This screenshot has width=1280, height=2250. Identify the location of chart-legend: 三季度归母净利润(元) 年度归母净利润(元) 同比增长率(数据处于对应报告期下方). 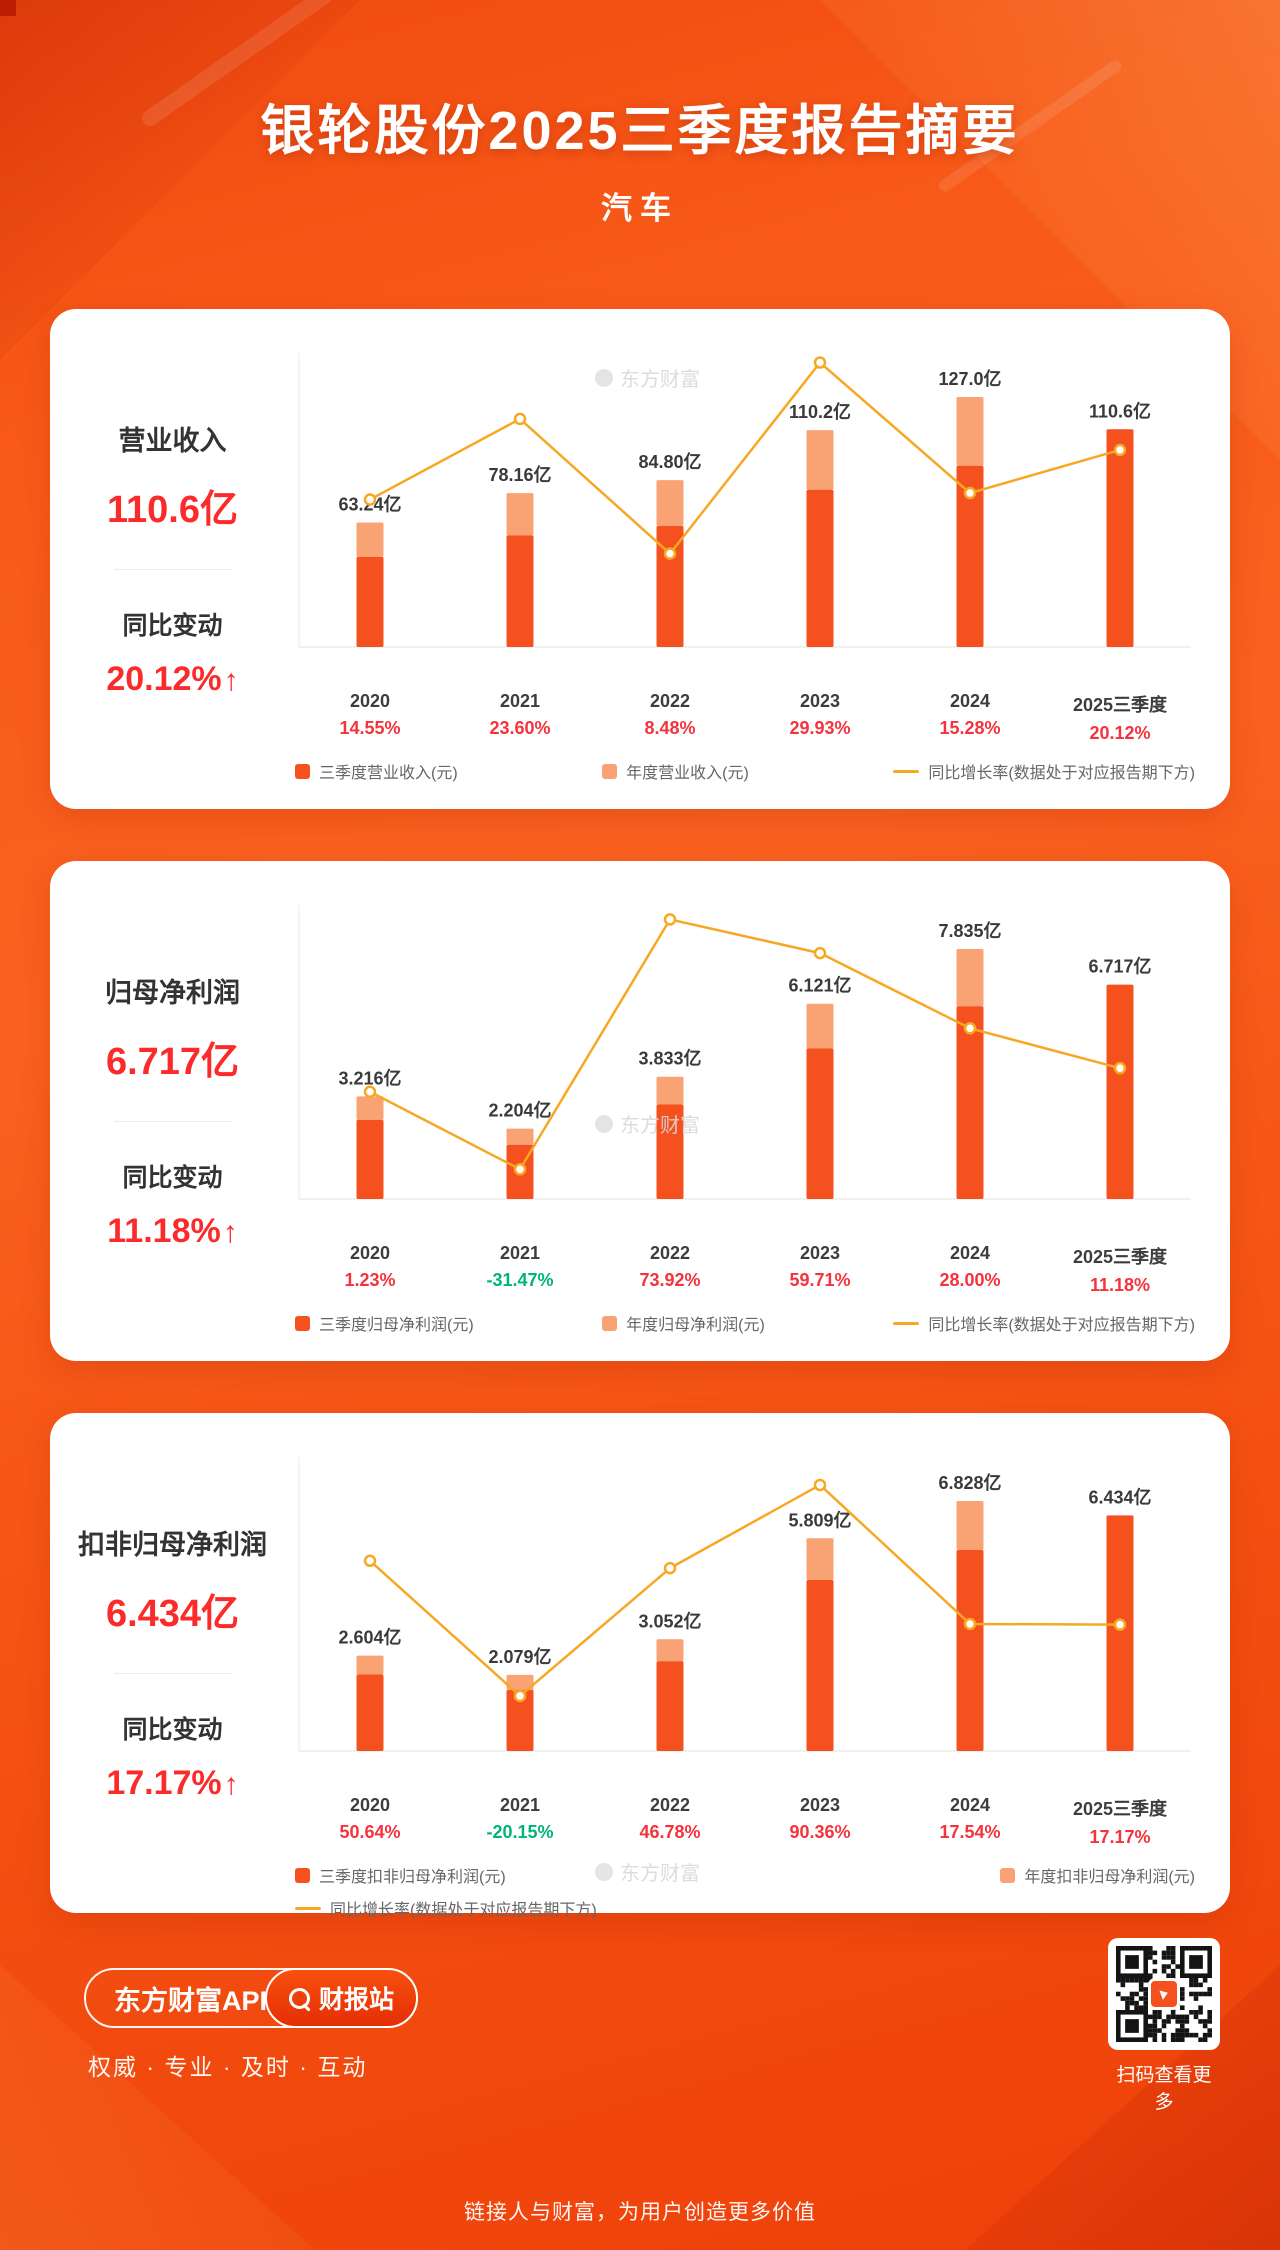
(745, 1323).